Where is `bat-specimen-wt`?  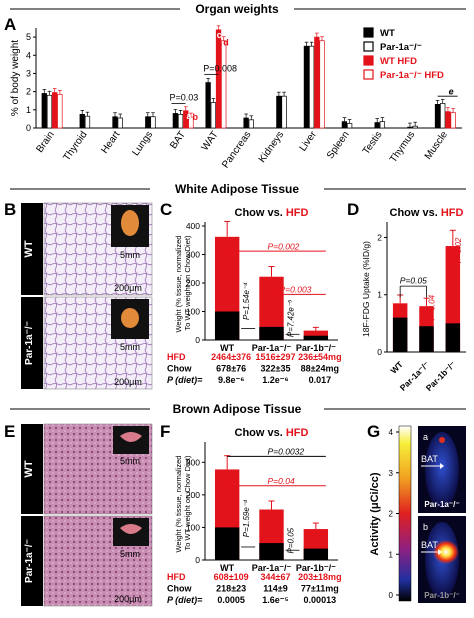
bat-specimen-wt is located at coordinates (131, 437).